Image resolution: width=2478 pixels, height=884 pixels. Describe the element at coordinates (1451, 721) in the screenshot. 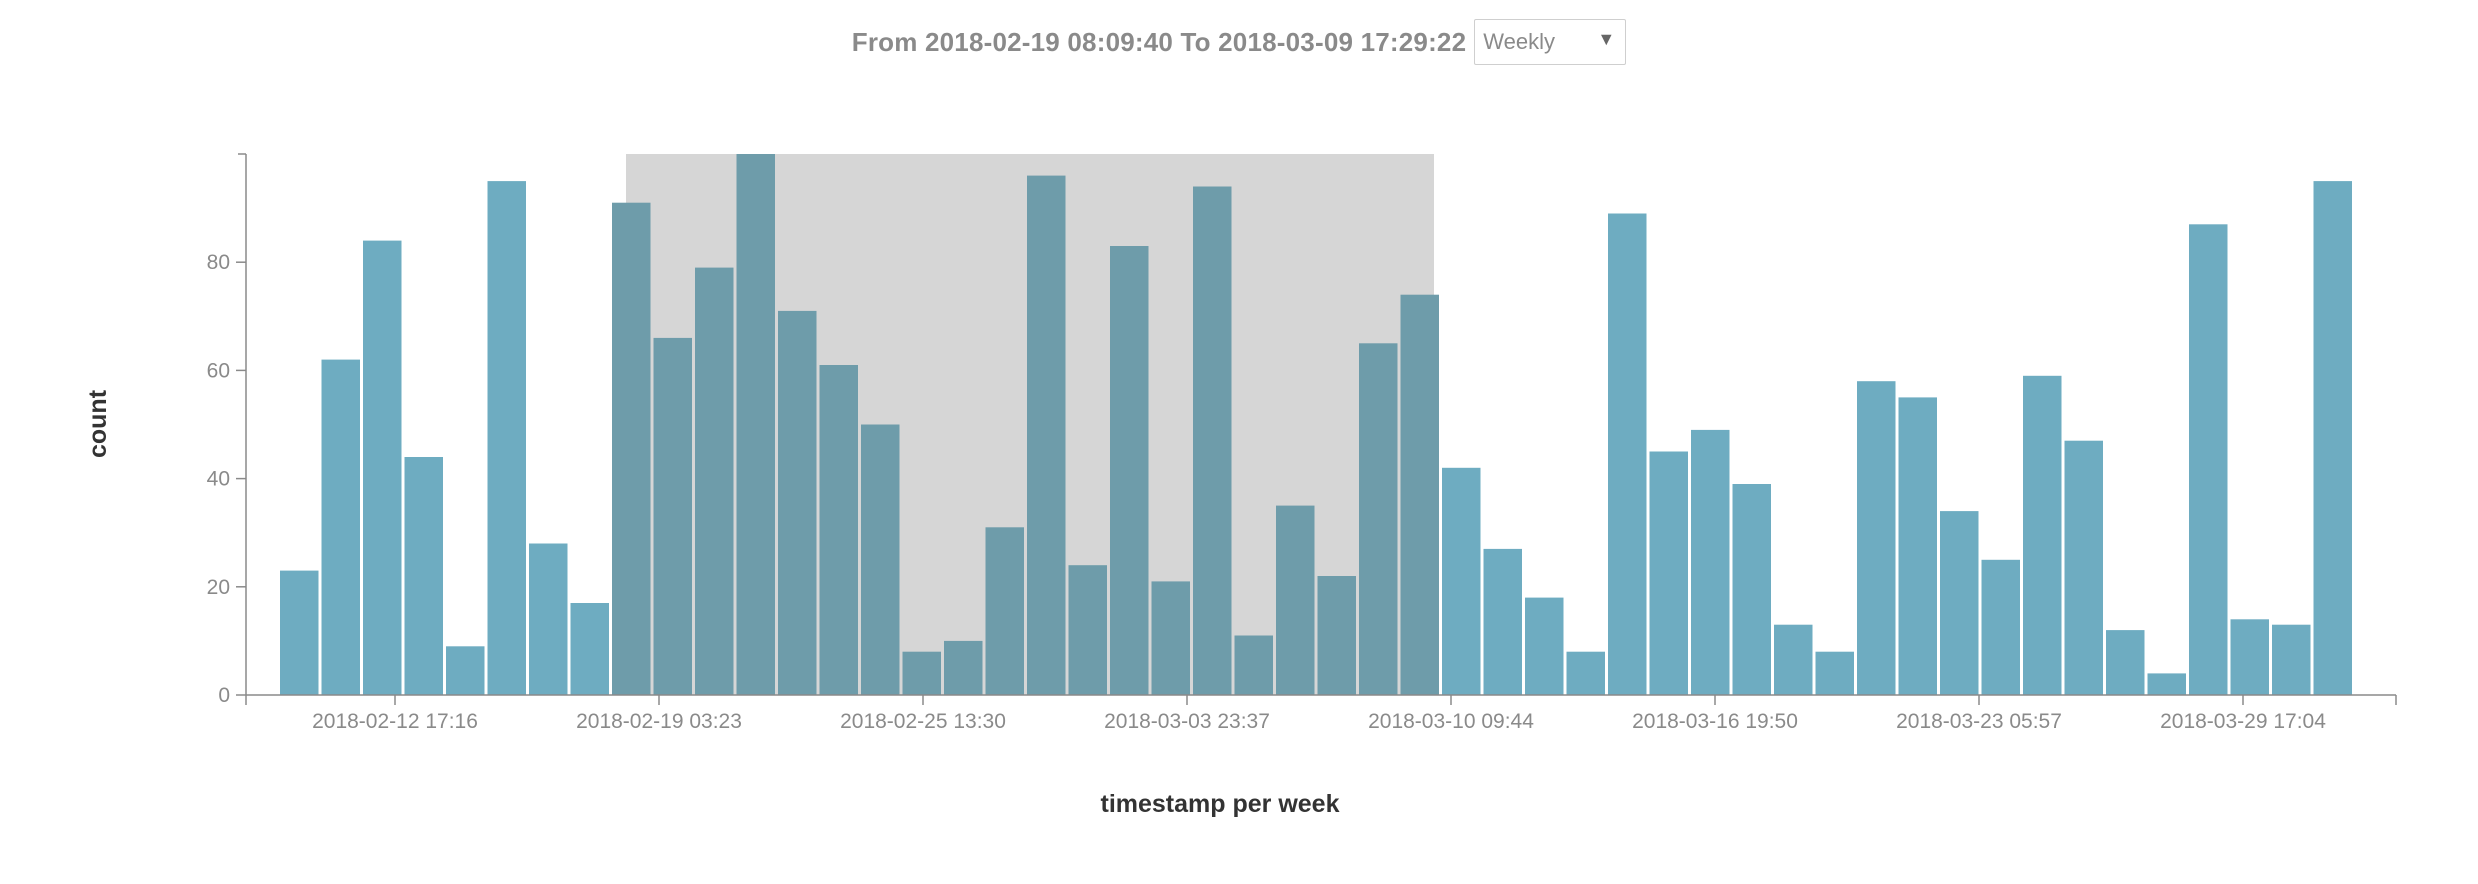

I see `x-tick-label-4: 2018-03-10 09:44` at that location.